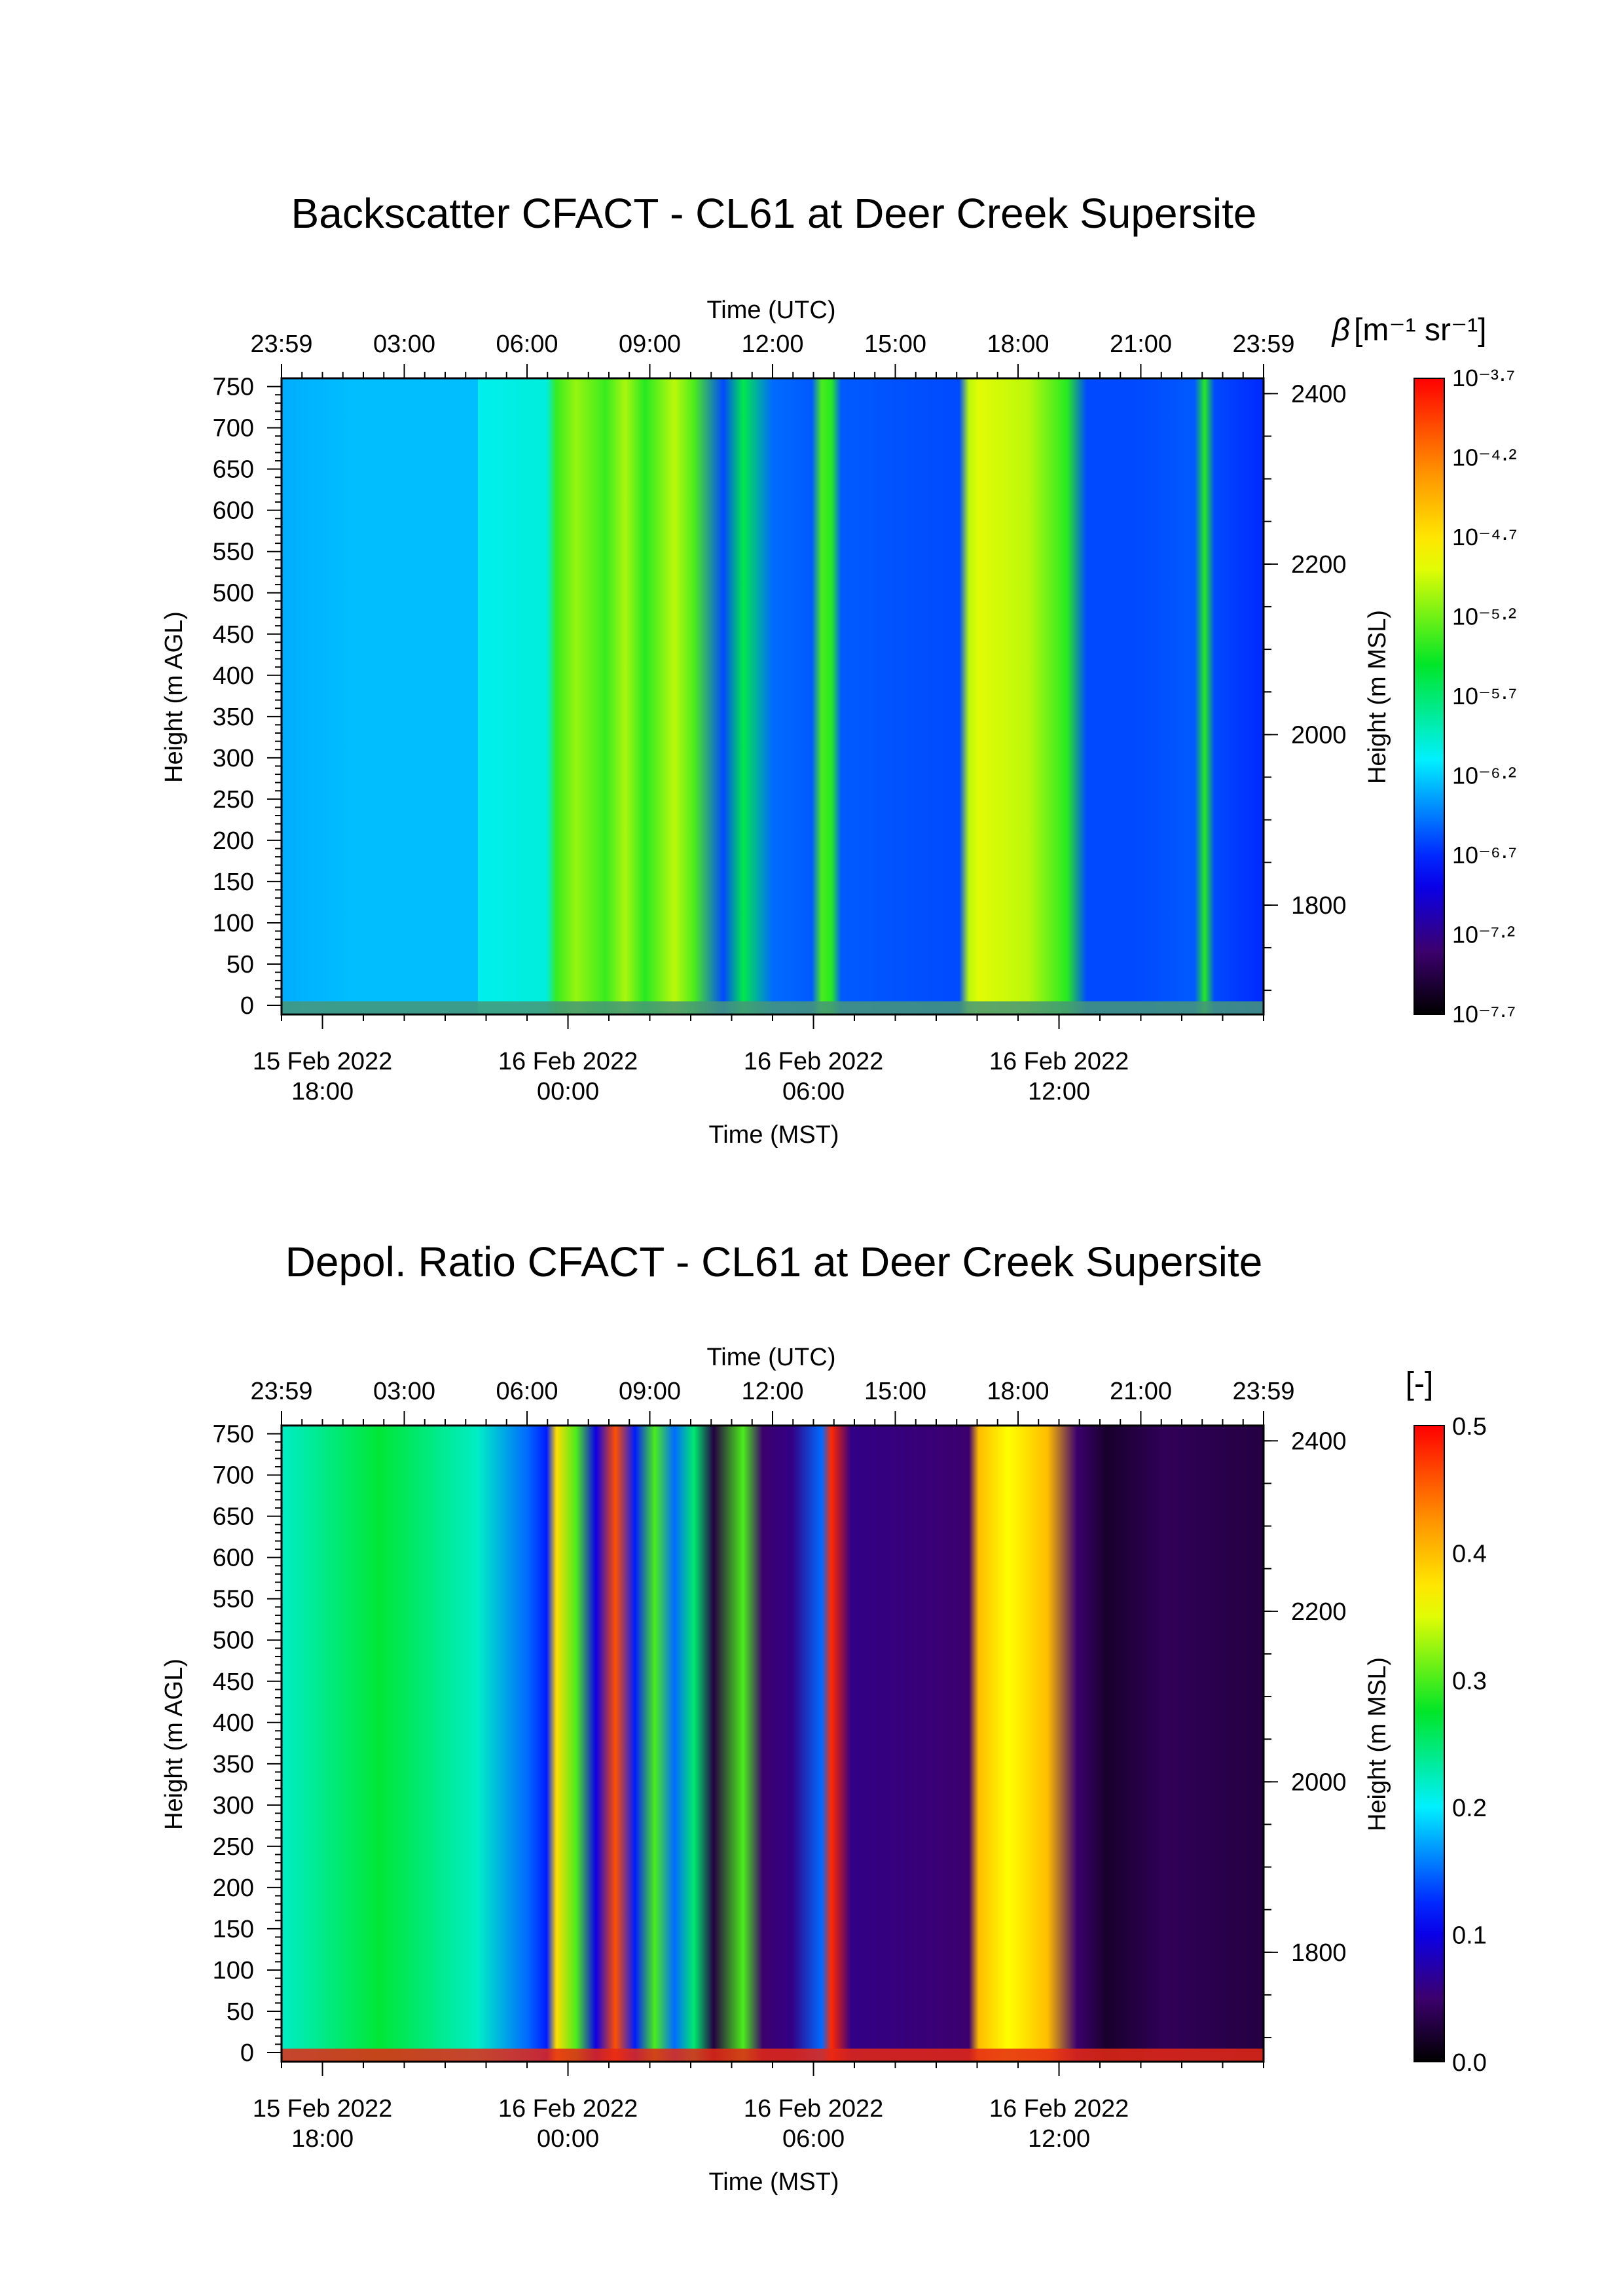 The image size is (1623, 2296). What do you see at coordinates (233, 1847) in the screenshot?
I see `left-tick-label: 250` at bounding box center [233, 1847].